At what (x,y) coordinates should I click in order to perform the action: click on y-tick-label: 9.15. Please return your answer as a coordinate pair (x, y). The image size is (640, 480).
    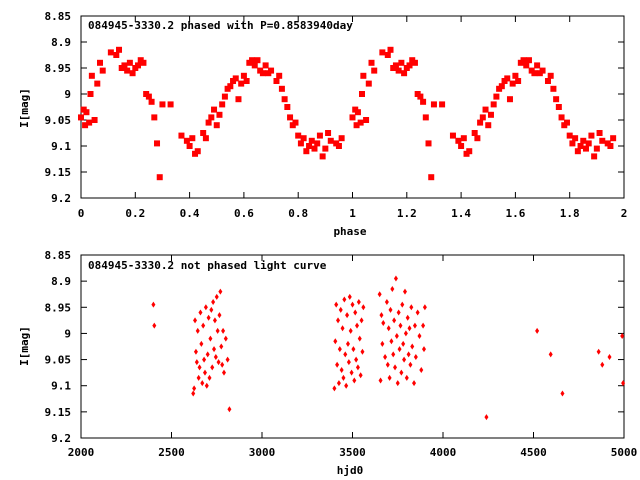
    Looking at the image, I should click on (58, 412).